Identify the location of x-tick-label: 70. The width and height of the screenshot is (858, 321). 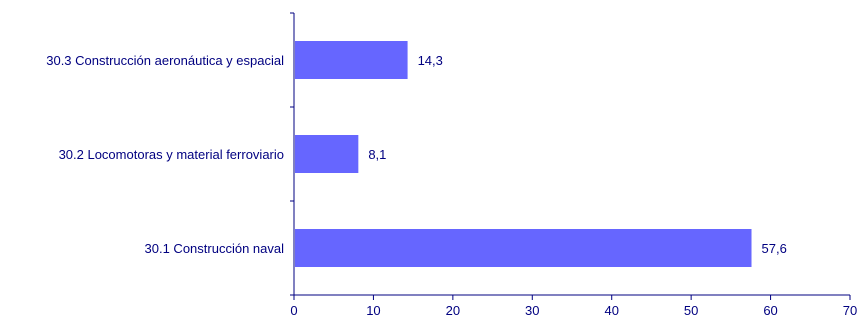
(850, 310).